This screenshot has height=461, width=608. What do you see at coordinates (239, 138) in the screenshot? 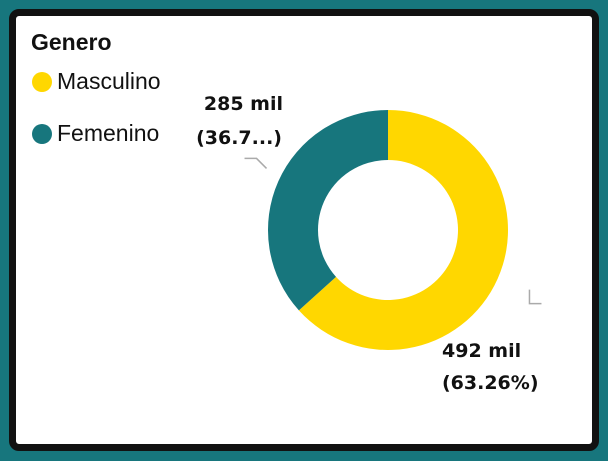
I see `data-label-percent-femenino: (36.7...)` at bounding box center [239, 138].